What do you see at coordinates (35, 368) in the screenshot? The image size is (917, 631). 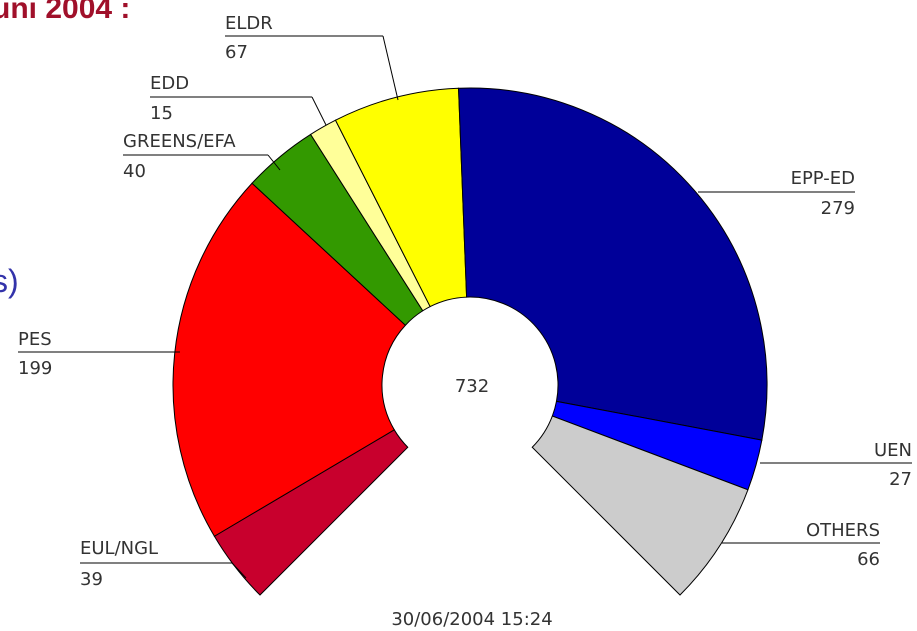 I see `value-label: 199` at bounding box center [35, 368].